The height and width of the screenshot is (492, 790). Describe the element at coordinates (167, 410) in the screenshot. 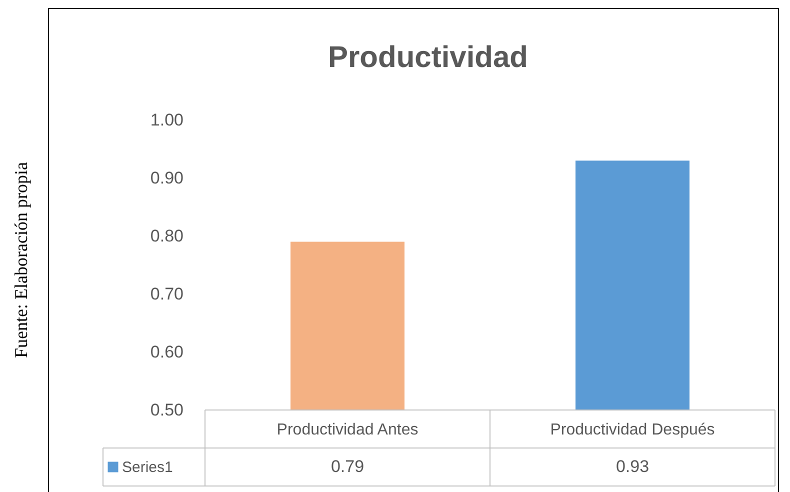

I see `y-tick-label: 0.50` at that location.